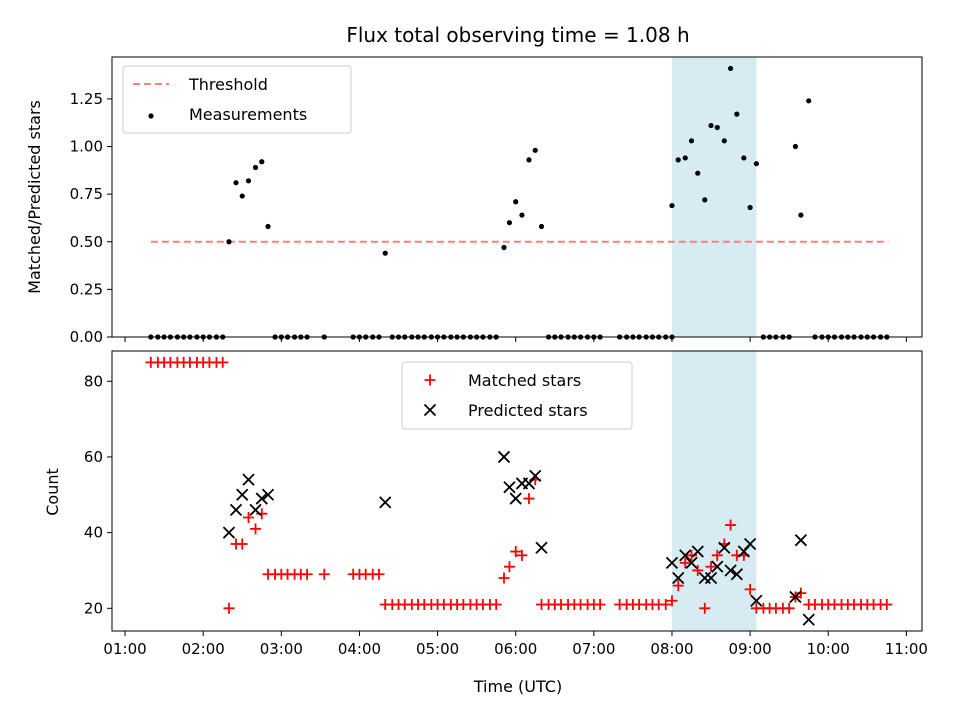 The image size is (960, 720). I want to click on x-tick-label: 08:00, so click(671, 649).